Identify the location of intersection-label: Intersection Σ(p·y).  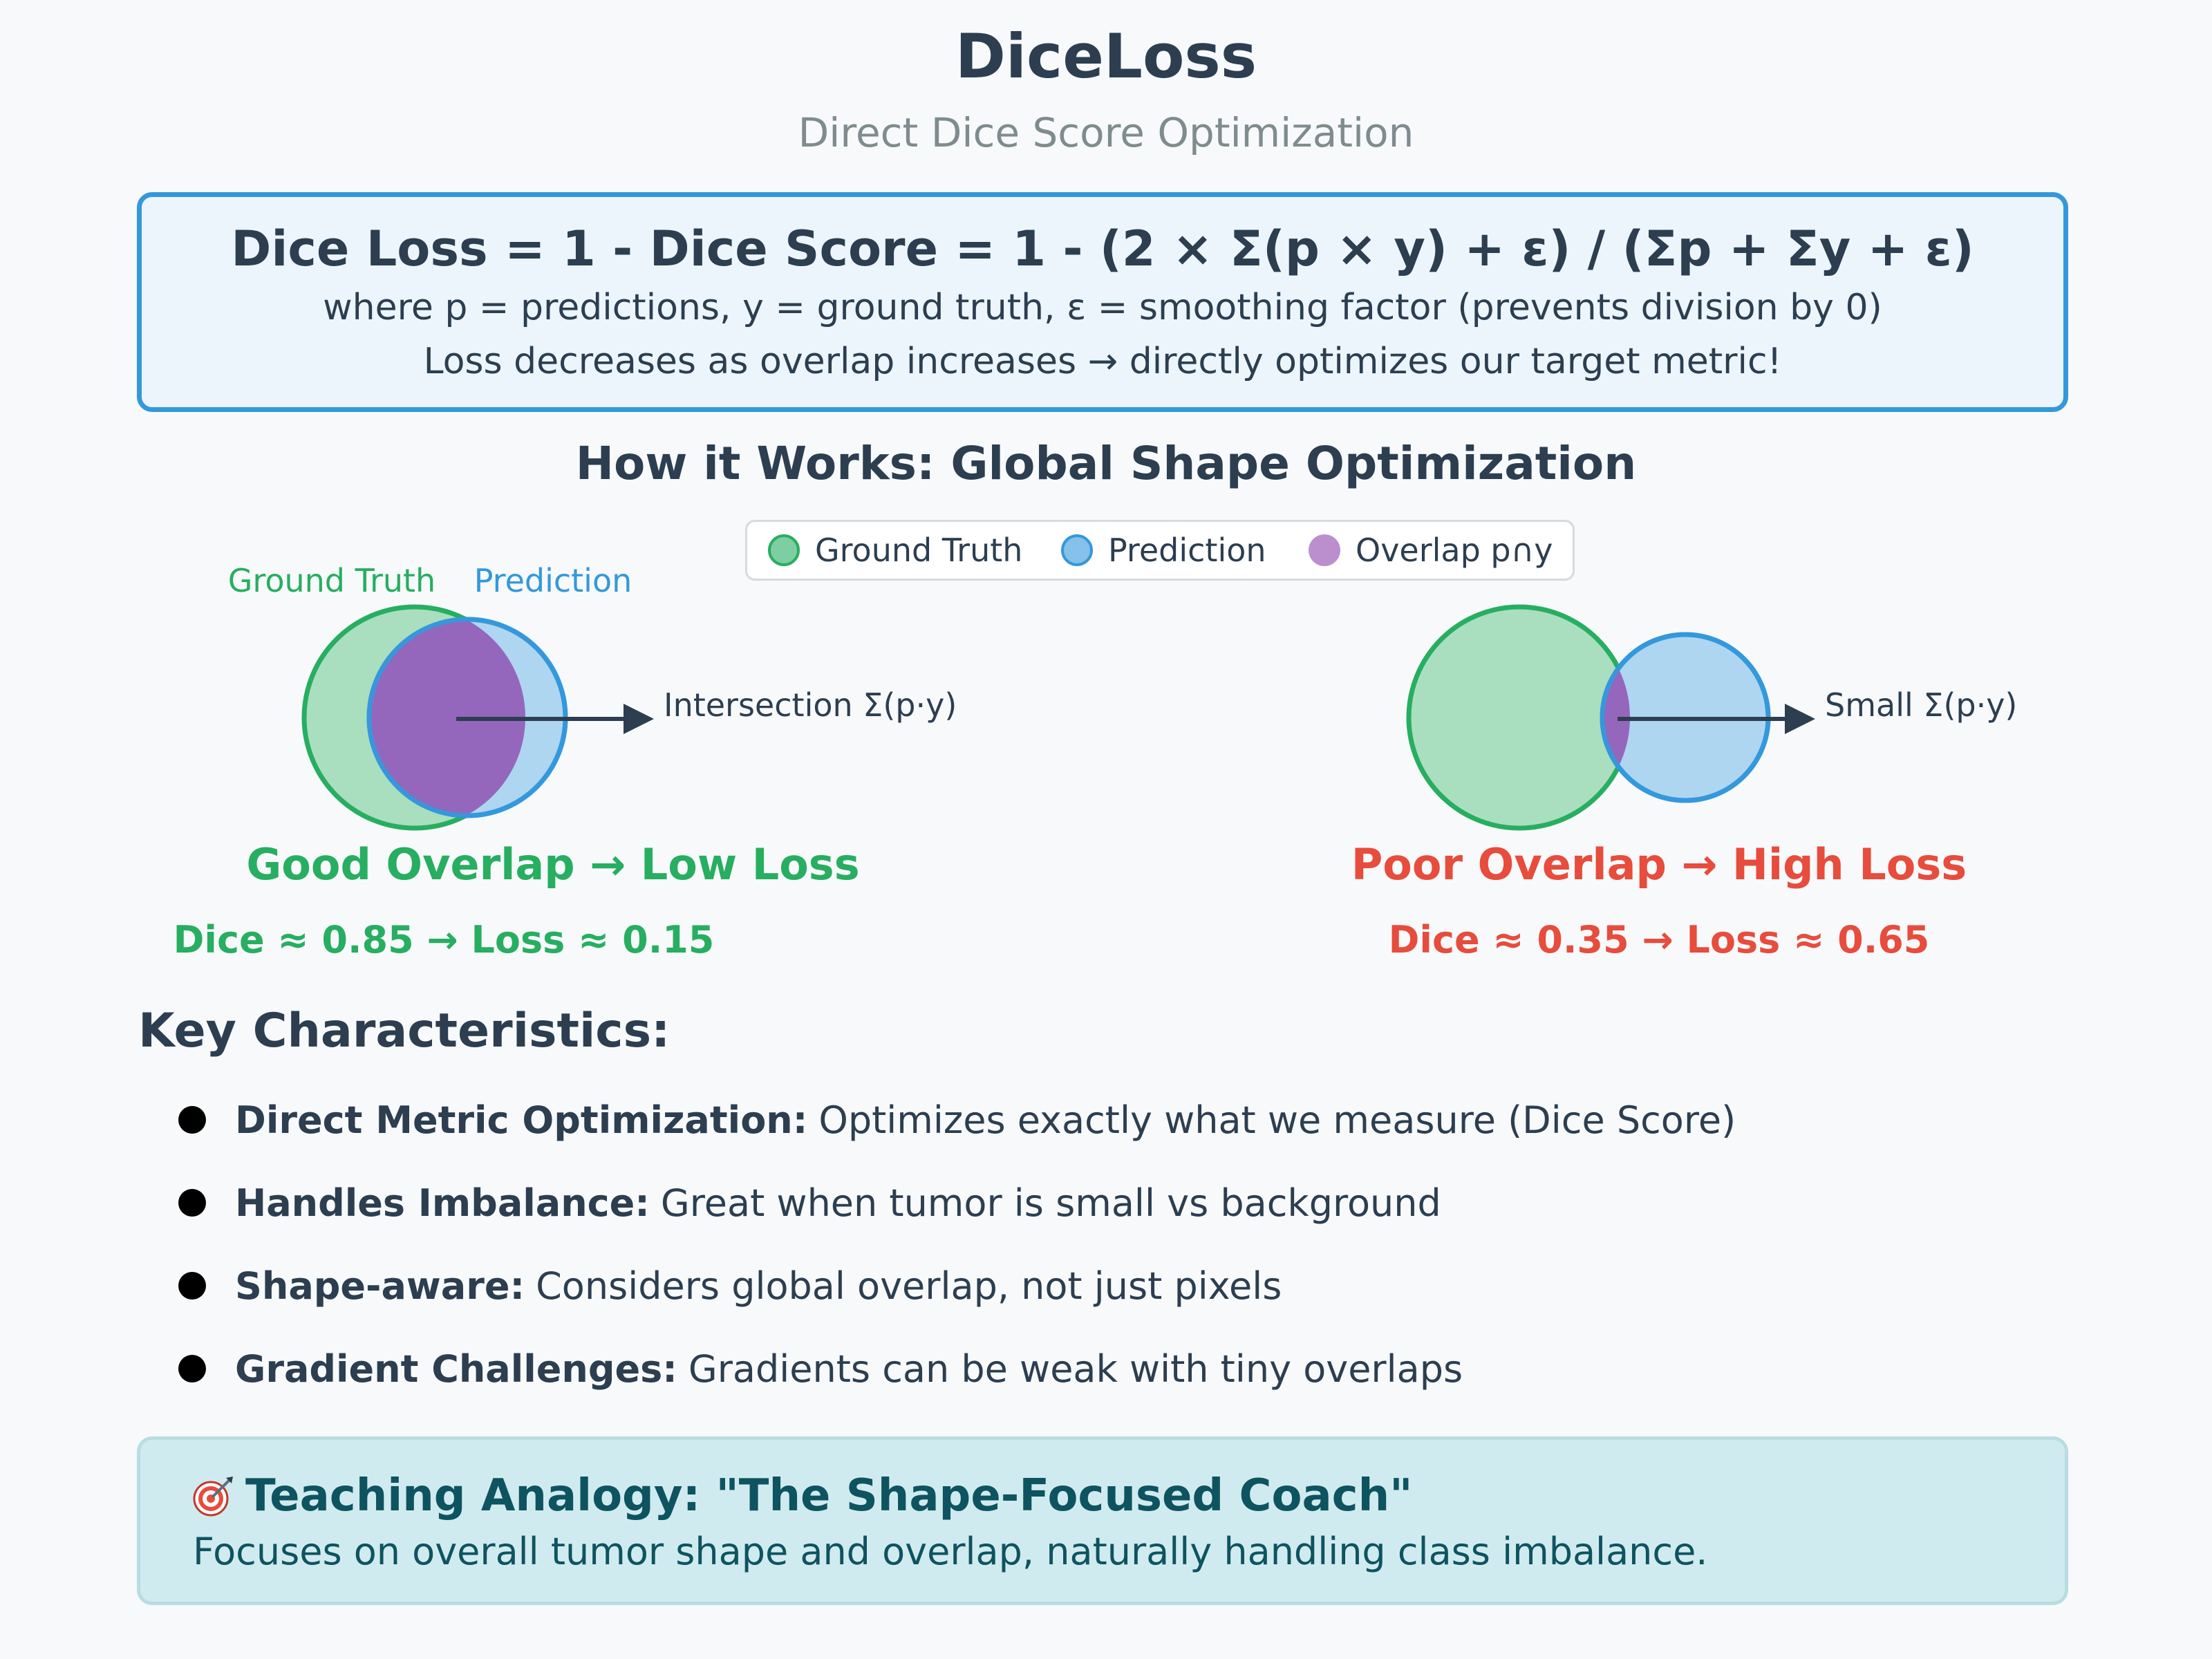
(810, 705).